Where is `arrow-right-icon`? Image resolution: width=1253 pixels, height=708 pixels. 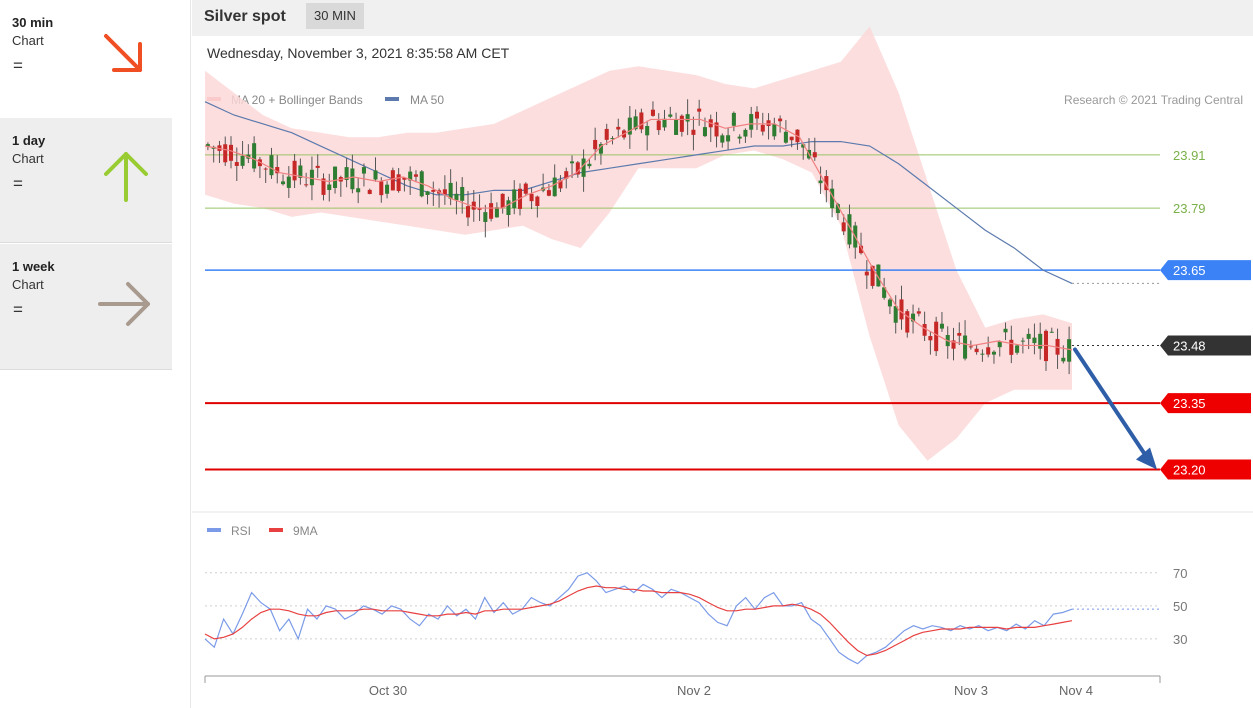
arrow-right-icon is located at coordinates (124, 304).